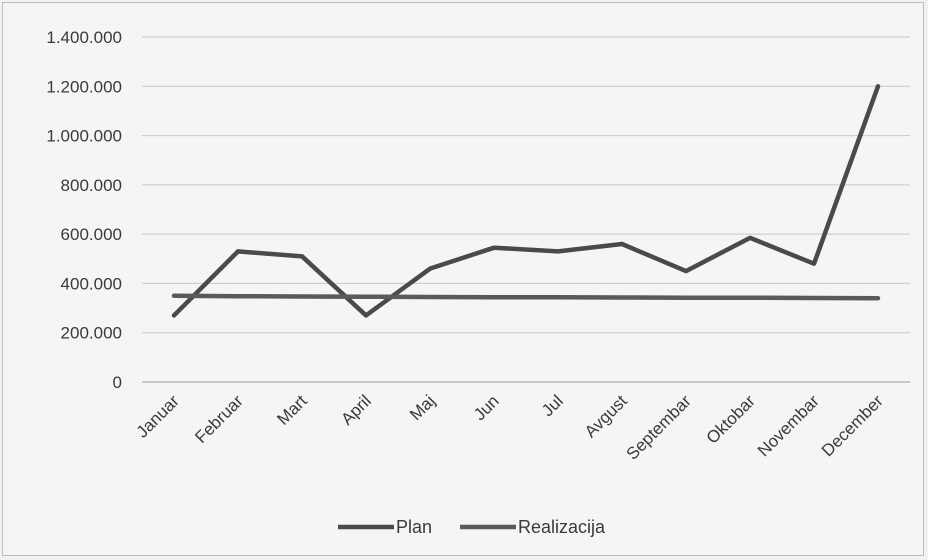 This screenshot has width=928, height=560. What do you see at coordinates (852, 425) in the screenshot?
I see `x-tick-label: December` at bounding box center [852, 425].